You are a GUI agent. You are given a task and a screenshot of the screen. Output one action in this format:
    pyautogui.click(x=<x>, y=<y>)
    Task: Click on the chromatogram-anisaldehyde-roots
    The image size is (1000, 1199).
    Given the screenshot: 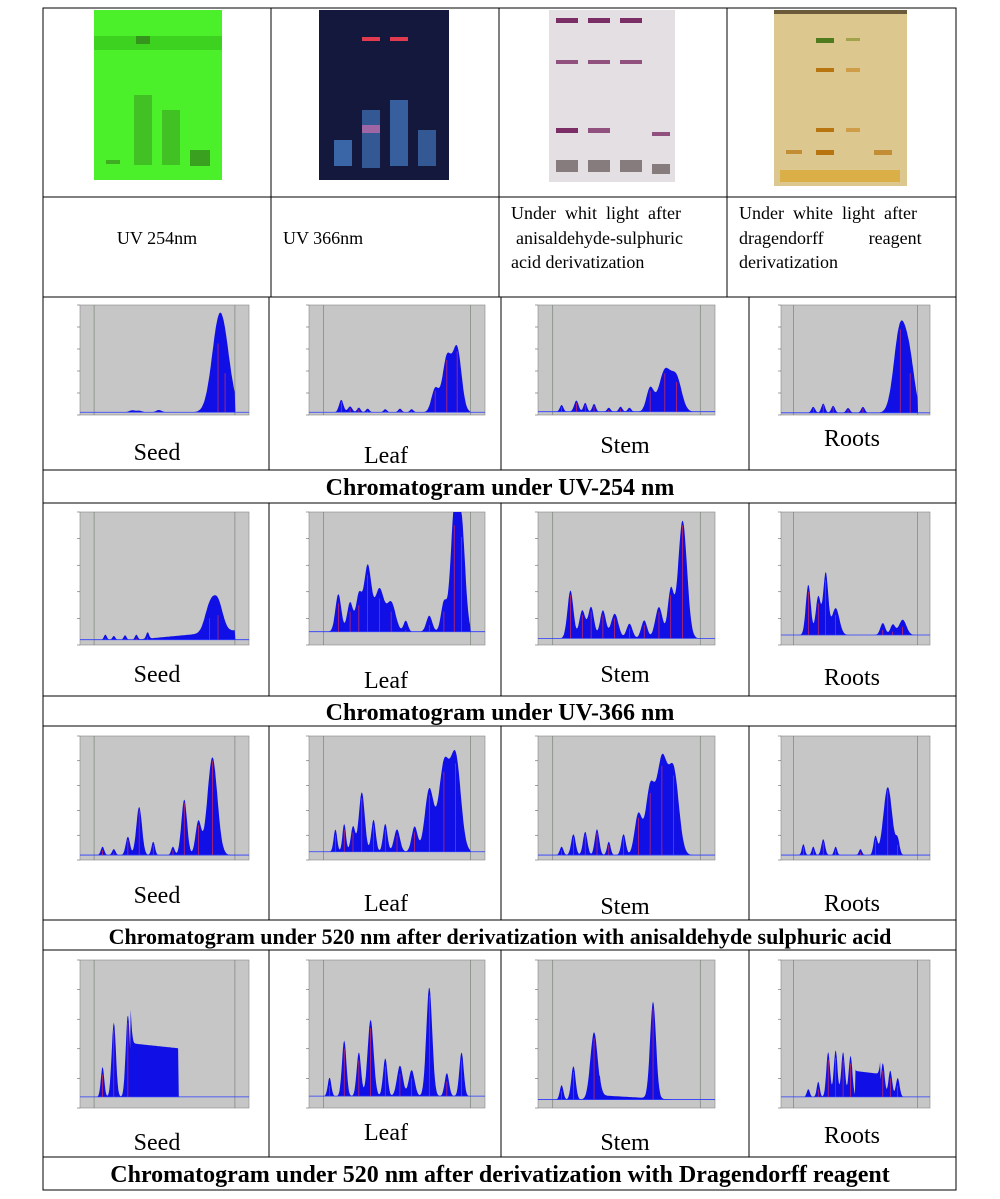 What is the action you would take?
    pyautogui.click(x=854, y=798)
    